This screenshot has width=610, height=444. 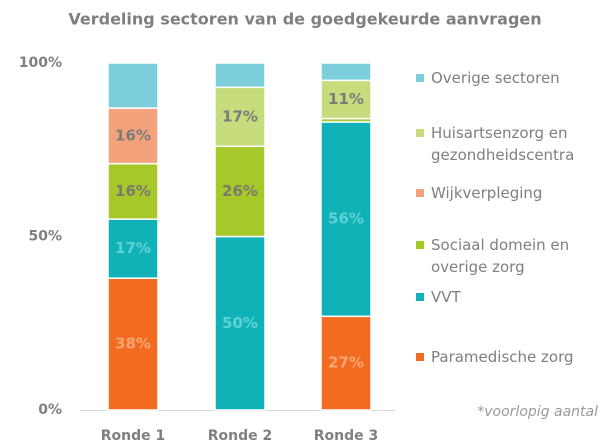 What do you see at coordinates (537, 412) in the screenshot?
I see `note: *voorlopig aantal` at bounding box center [537, 412].